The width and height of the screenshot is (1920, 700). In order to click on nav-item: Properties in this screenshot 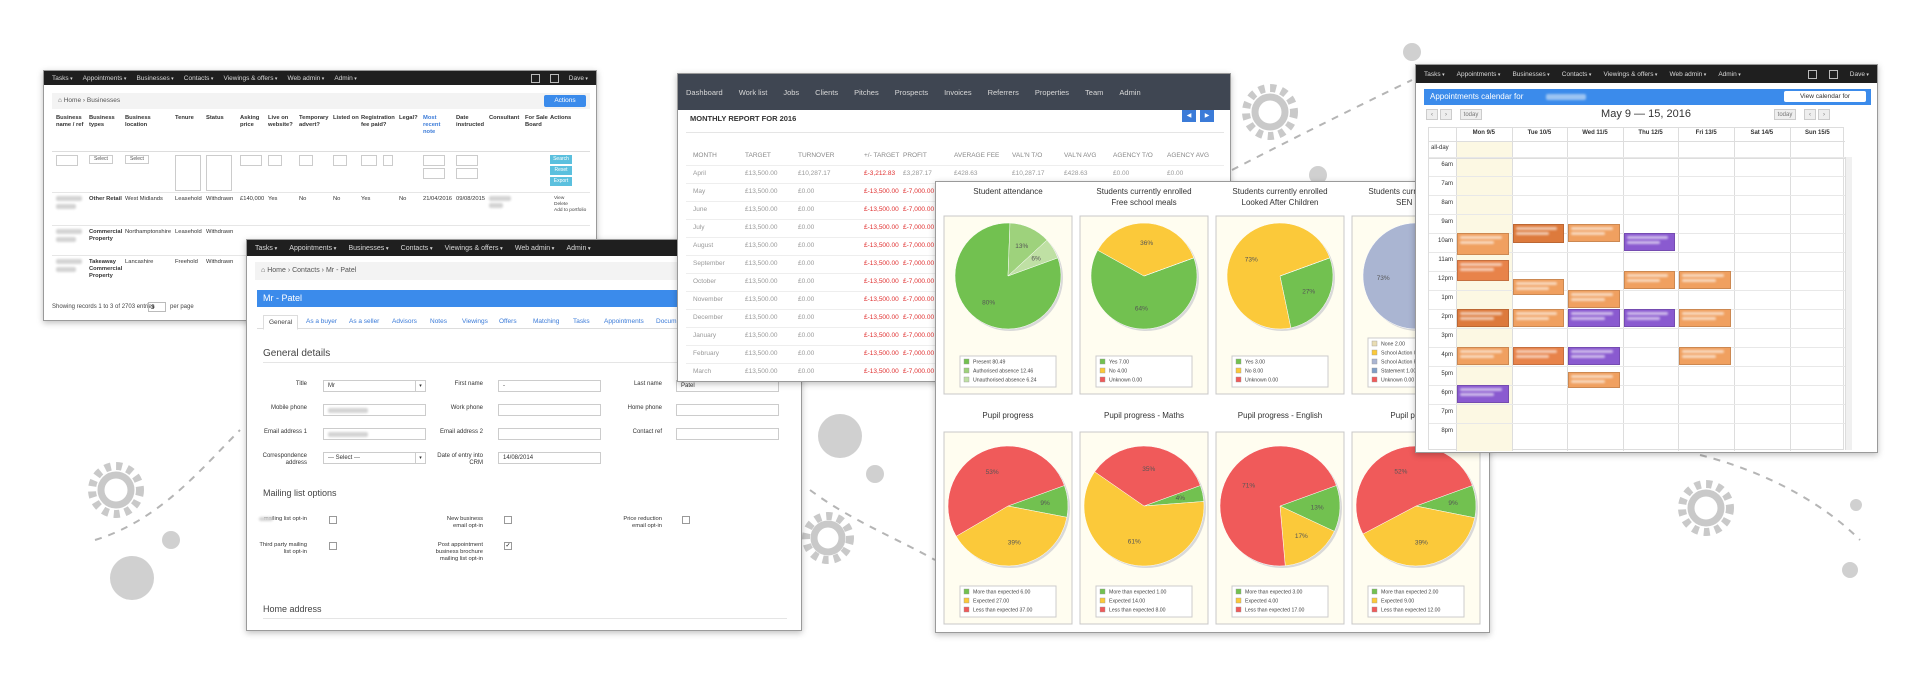, I will do `click(1052, 92)`.